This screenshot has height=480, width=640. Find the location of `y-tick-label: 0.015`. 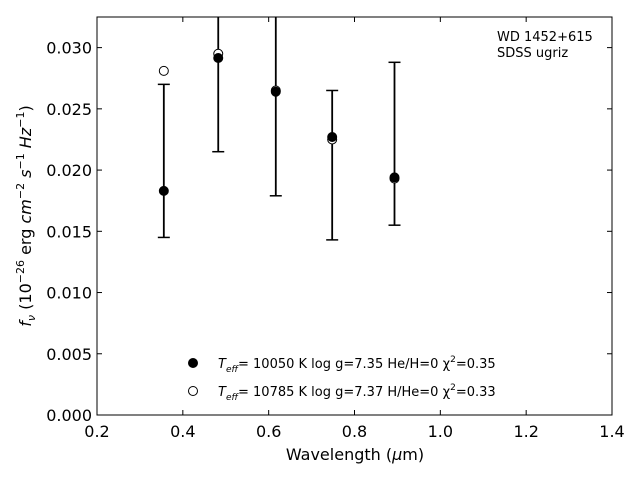

y-tick-label: 0.015 is located at coordinates (69, 231).